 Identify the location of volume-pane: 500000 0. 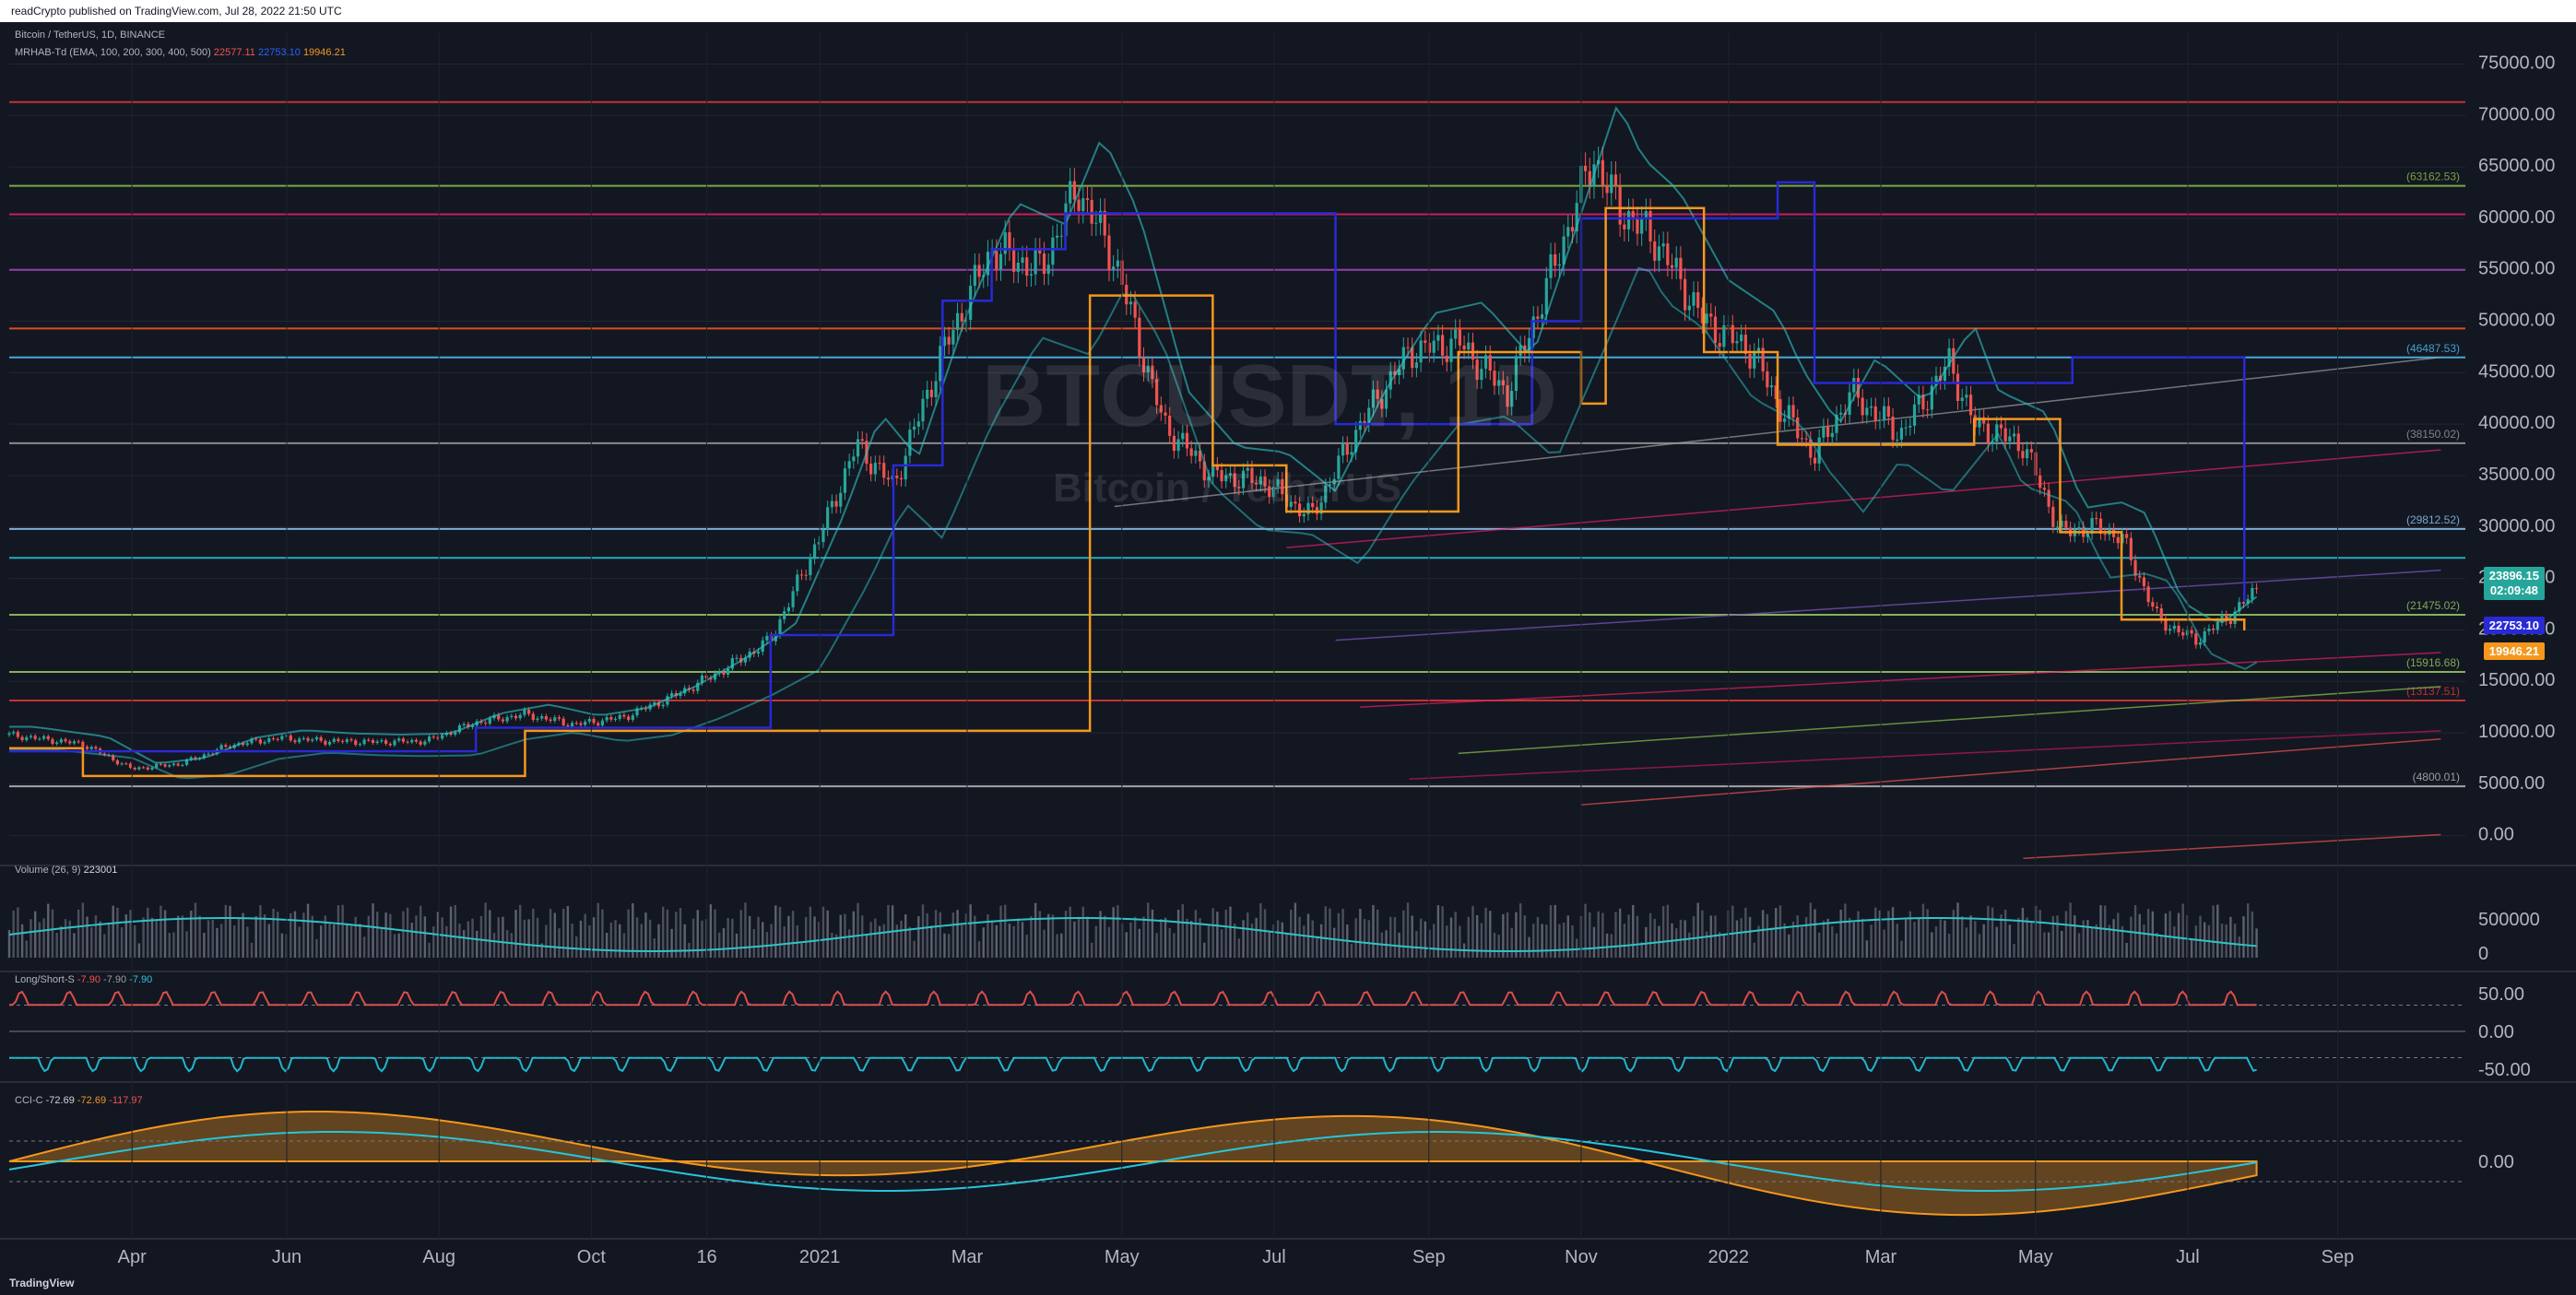
(1273, 933).